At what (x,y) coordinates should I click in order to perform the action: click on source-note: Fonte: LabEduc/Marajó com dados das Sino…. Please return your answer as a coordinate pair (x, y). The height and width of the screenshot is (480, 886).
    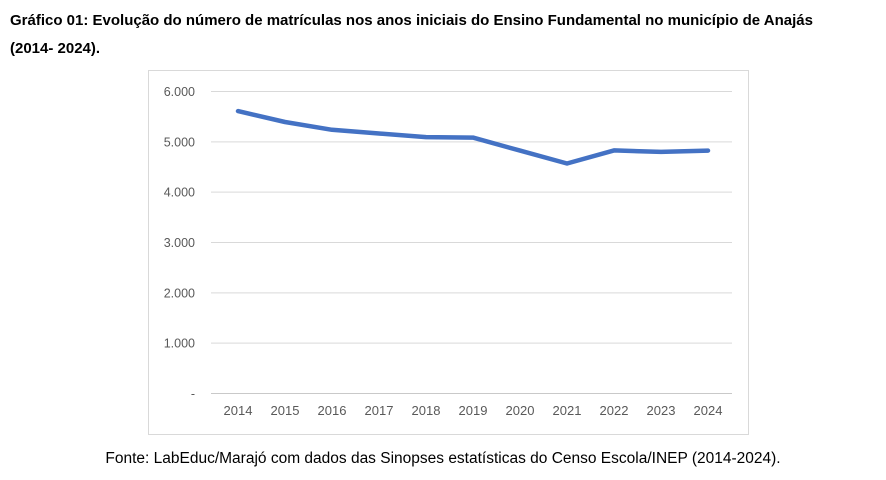
    Looking at the image, I should click on (443, 458).